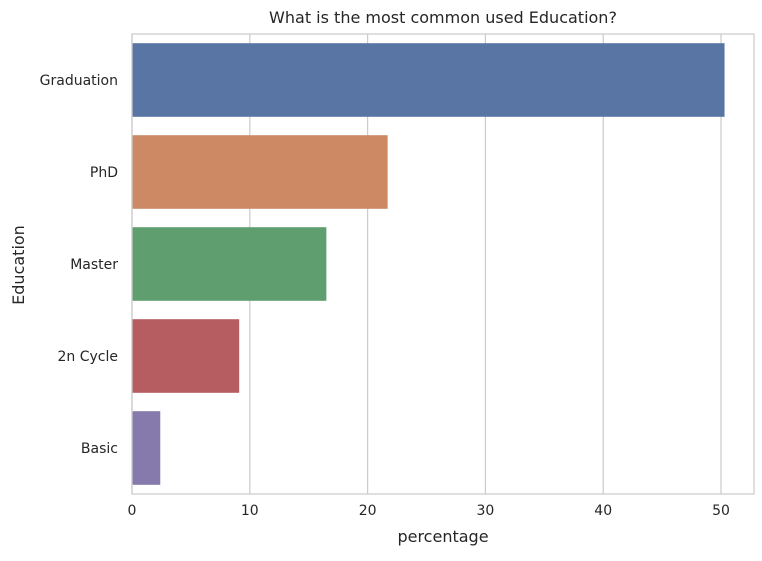 The image size is (762, 561). What do you see at coordinates (18, 265) in the screenshot?
I see `y-axis-label: Education` at bounding box center [18, 265].